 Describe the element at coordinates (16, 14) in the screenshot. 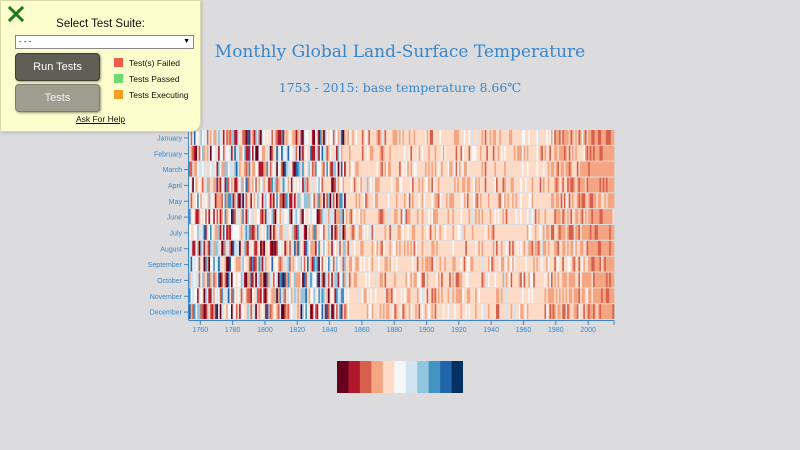

I see `close-icon` at that location.